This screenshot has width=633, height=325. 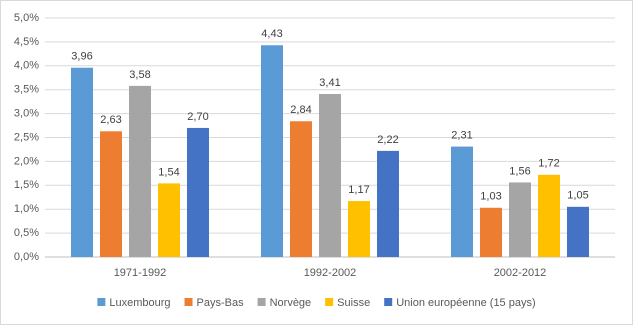 What do you see at coordinates (26, 66) in the screenshot?
I see `y-tick-label: 4,0%` at bounding box center [26, 66].